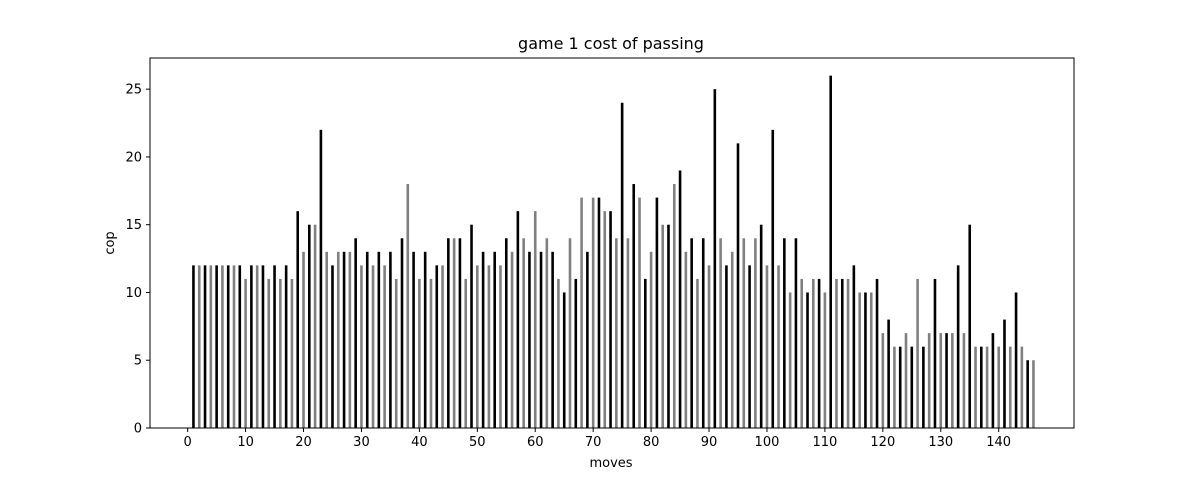 The image size is (1193, 480). Describe the element at coordinates (303, 442) in the screenshot. I see `x-tick-label: 20` at that location.